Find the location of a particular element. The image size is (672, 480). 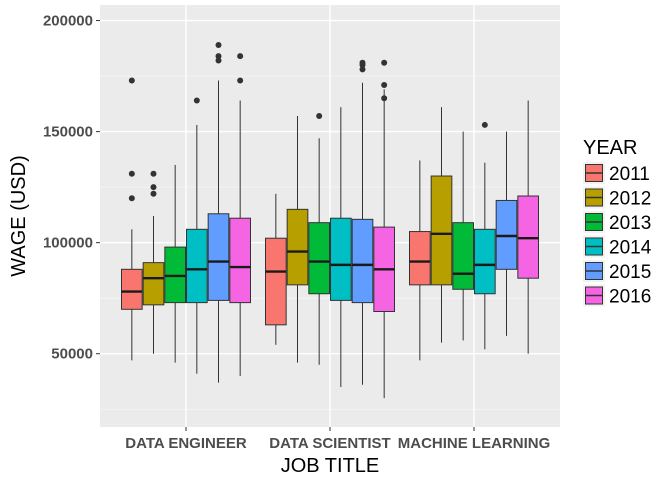

legend-item: 2016 is located at coordinates (617, 296).